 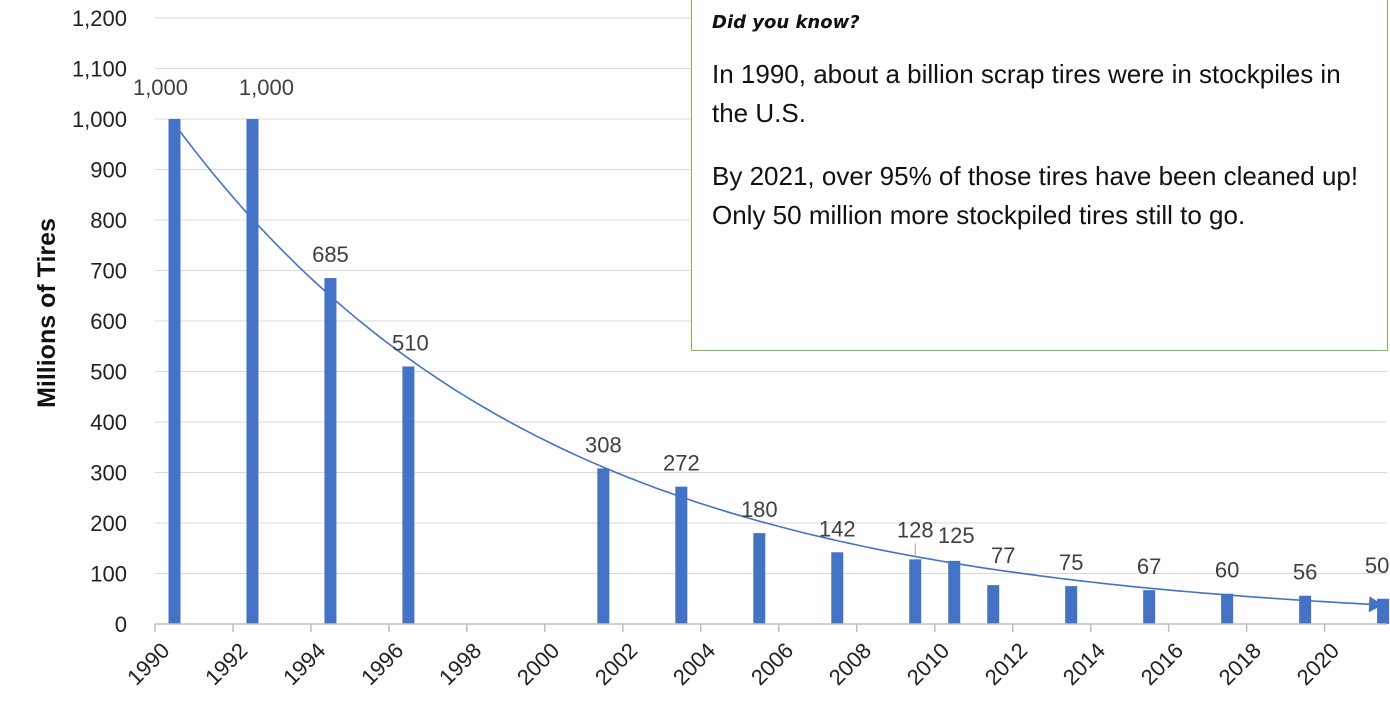 What do you see at coordinates (915, 529) in the screenshot?
I see `data-label: 128` at bounding box center [915, 529].